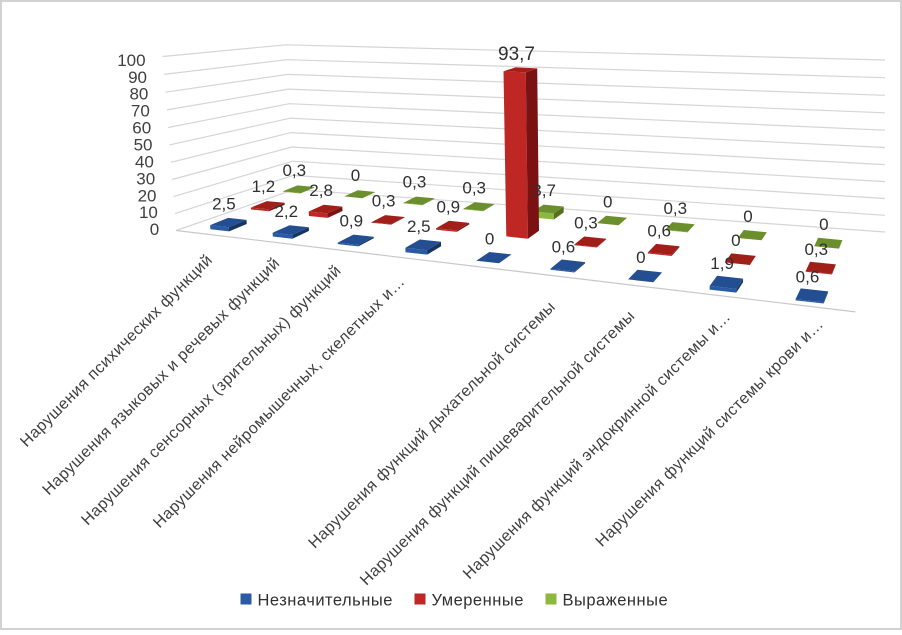 This screenshot has width=902, height=635. I want to click on svg-text: 10, so click(148, 212).